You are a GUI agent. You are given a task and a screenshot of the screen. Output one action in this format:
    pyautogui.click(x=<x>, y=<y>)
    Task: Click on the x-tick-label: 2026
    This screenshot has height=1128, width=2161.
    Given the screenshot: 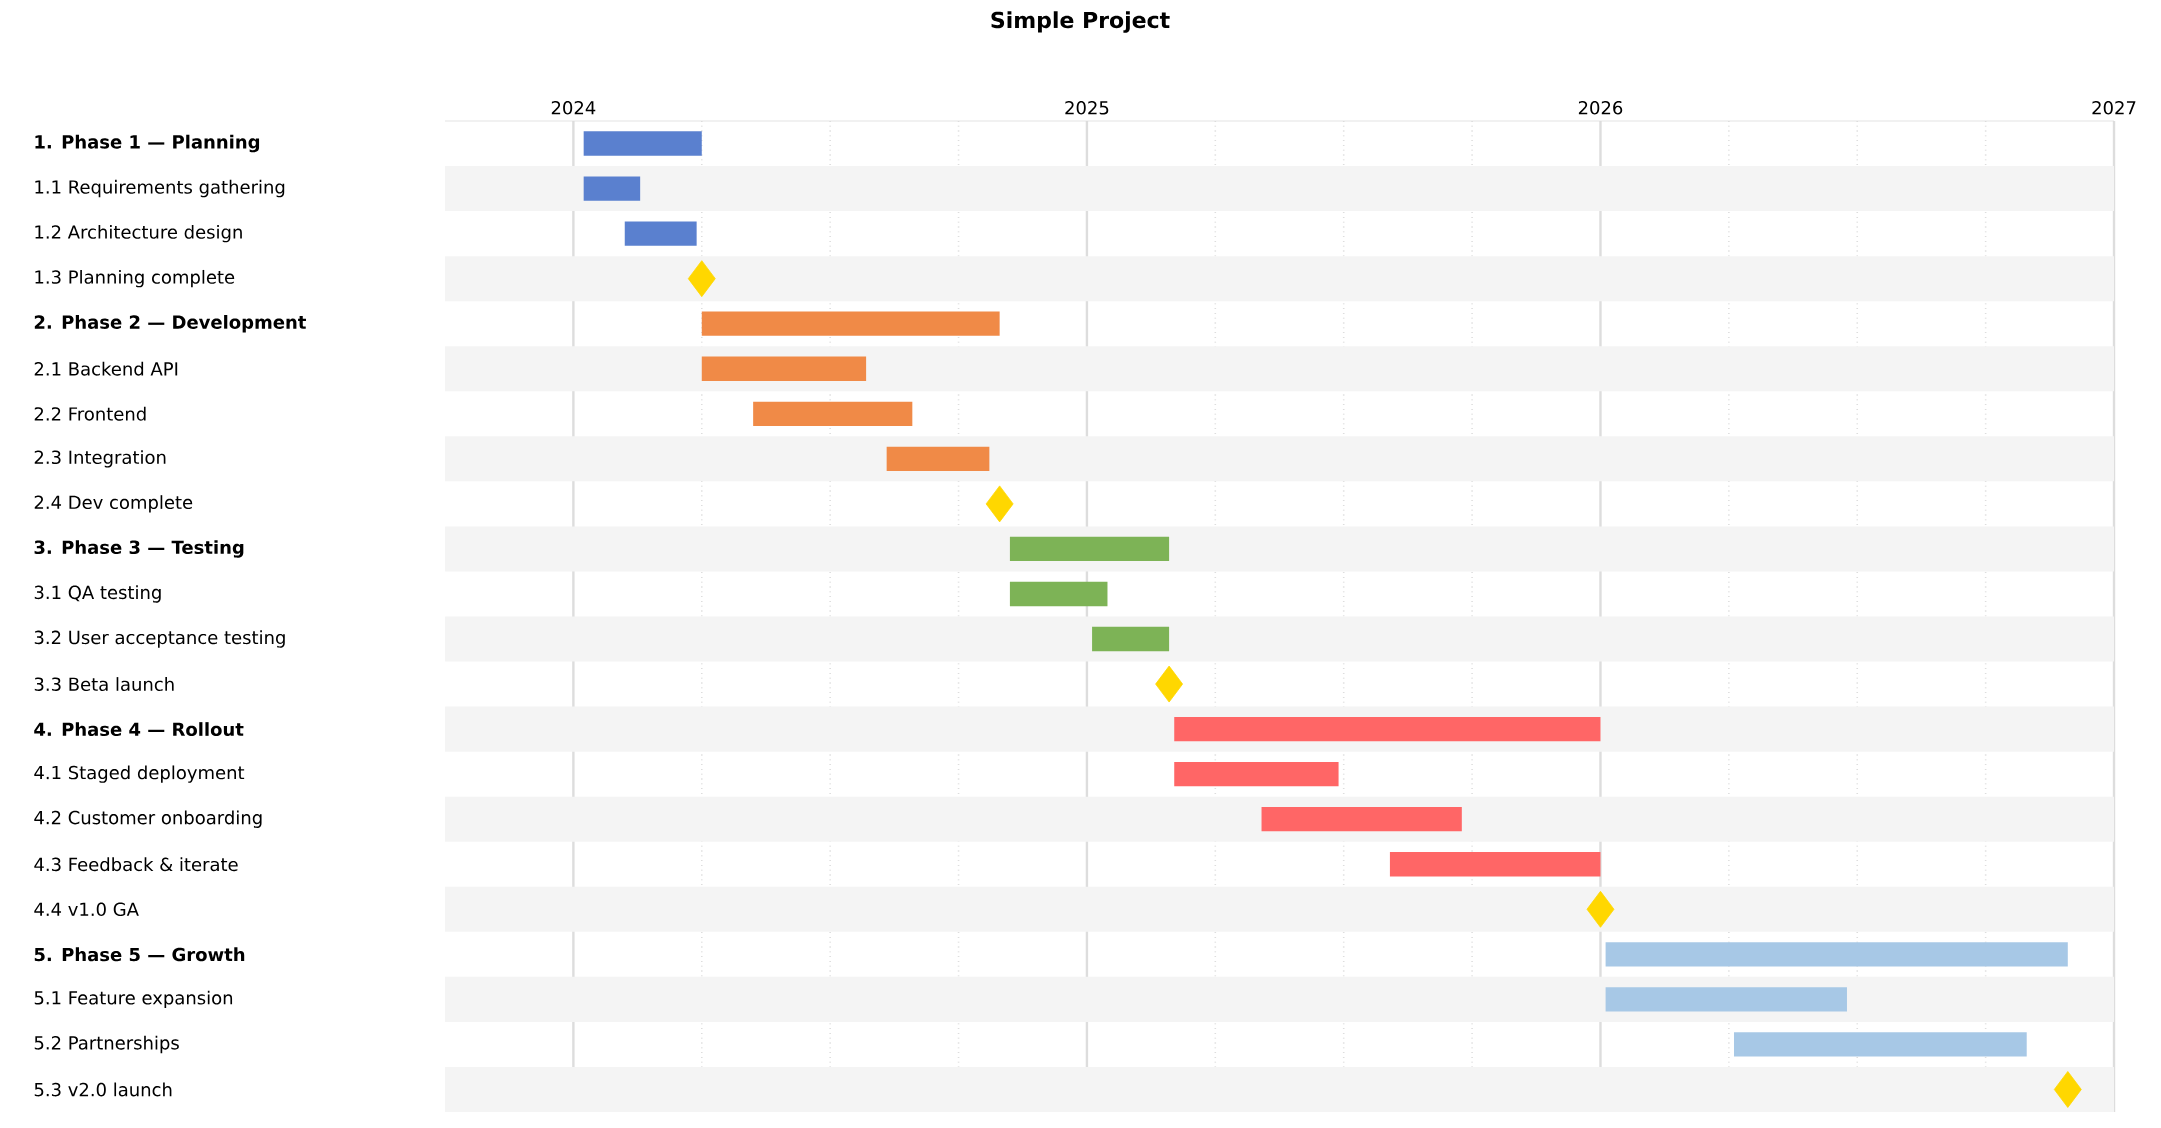 What is the action you would take?
    pyautogui.click(x=1600, y=107)
    